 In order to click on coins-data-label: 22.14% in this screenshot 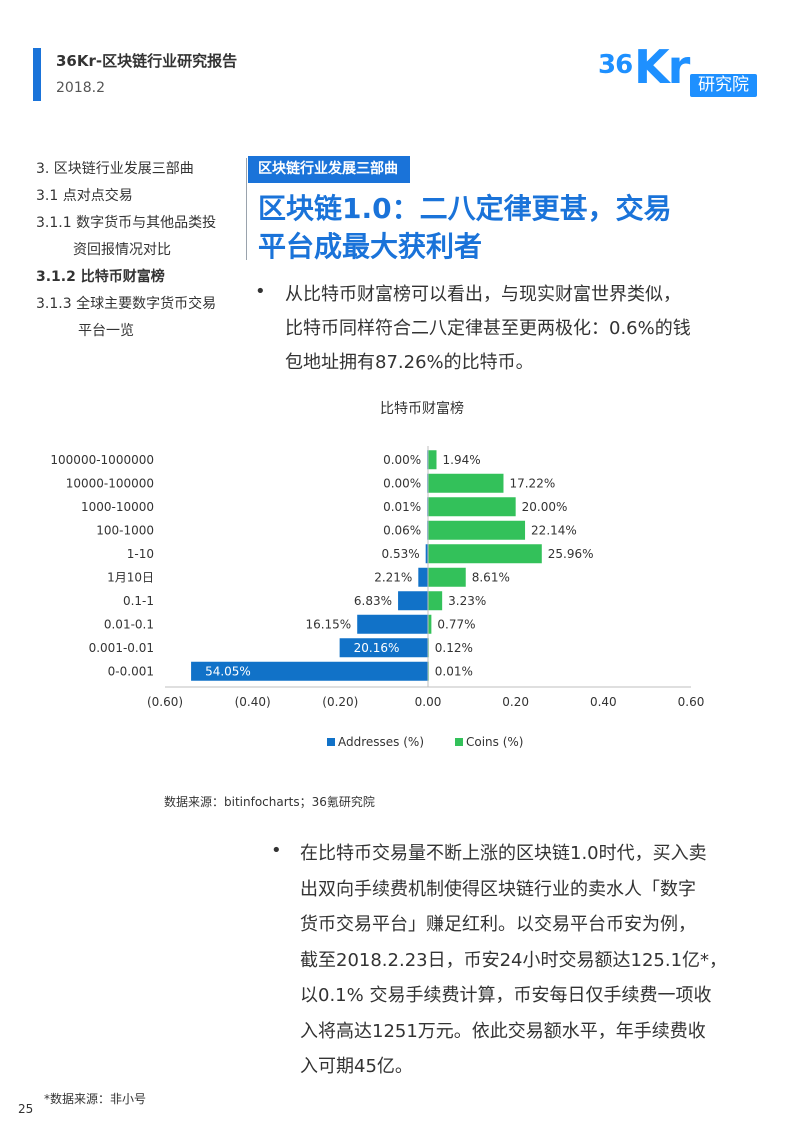, I will do `click(554, 530)`.